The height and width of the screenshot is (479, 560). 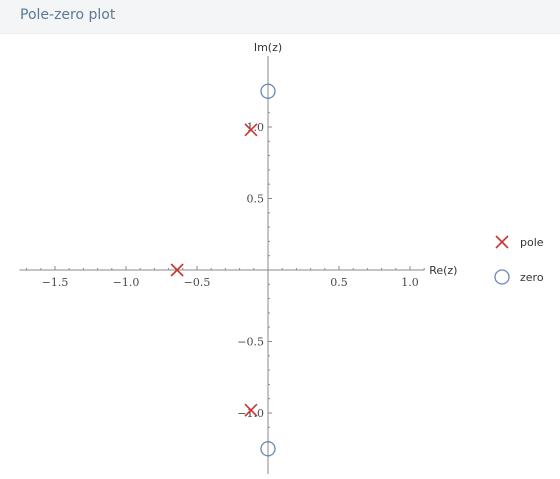 I want to click on x-tick-label: 0.5, so click(x=339, y=282).